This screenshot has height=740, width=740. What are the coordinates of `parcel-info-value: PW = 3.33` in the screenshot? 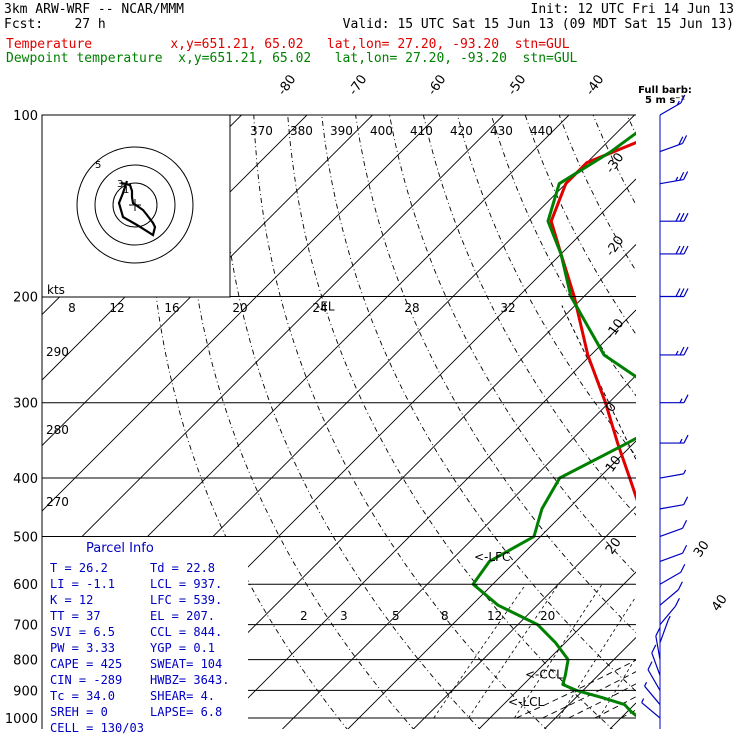 It's located at (82, 648).